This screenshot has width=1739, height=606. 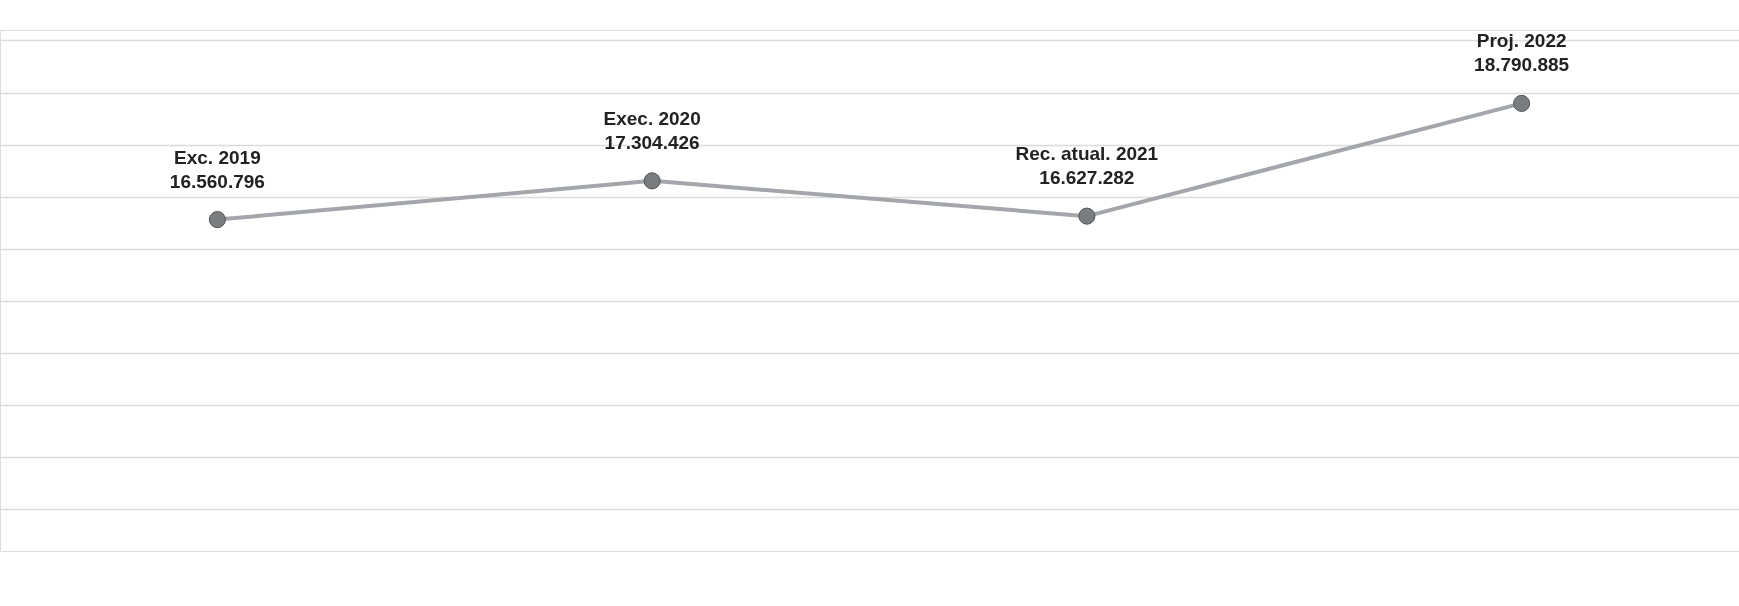 I want to click on data-label: 16.627.282, so click(x=1087, y=178).